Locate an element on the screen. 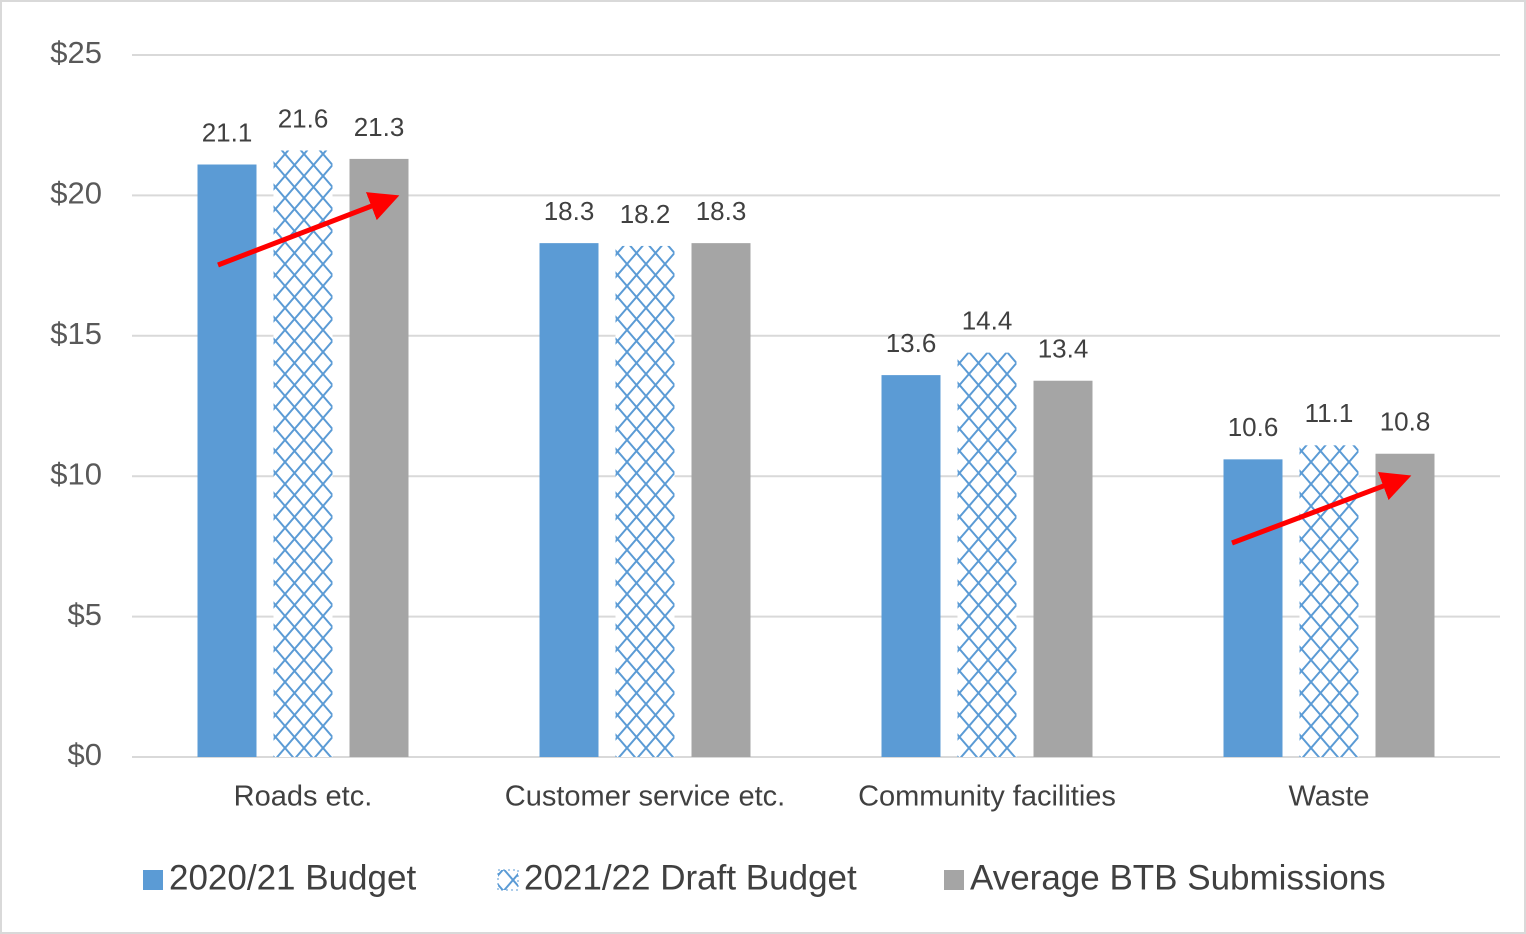 This screenshot has height=934, width=1526. y-tick-label: $15 is located at coordinates (76, 333).